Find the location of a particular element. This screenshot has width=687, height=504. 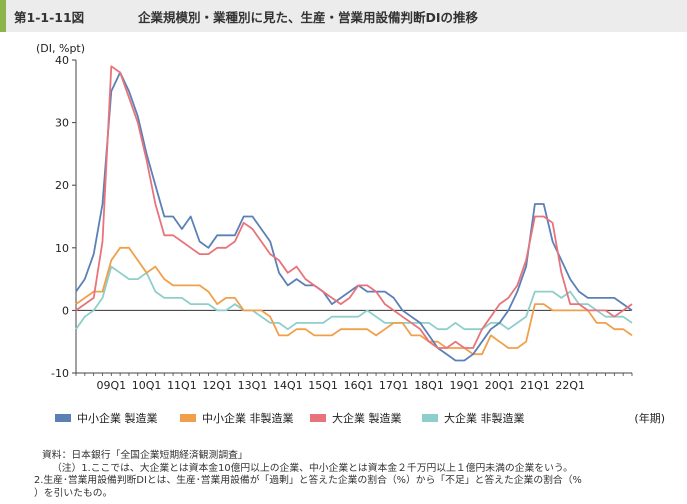

y-tick-label: 40 is located at coordinates (62, 60).